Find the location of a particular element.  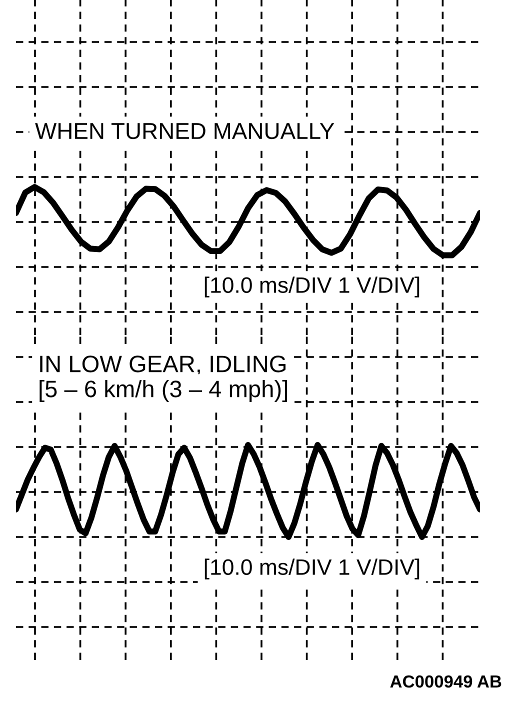

chart-title: IN LOW GEAR, IDLING is located at coordinates (163, 366).